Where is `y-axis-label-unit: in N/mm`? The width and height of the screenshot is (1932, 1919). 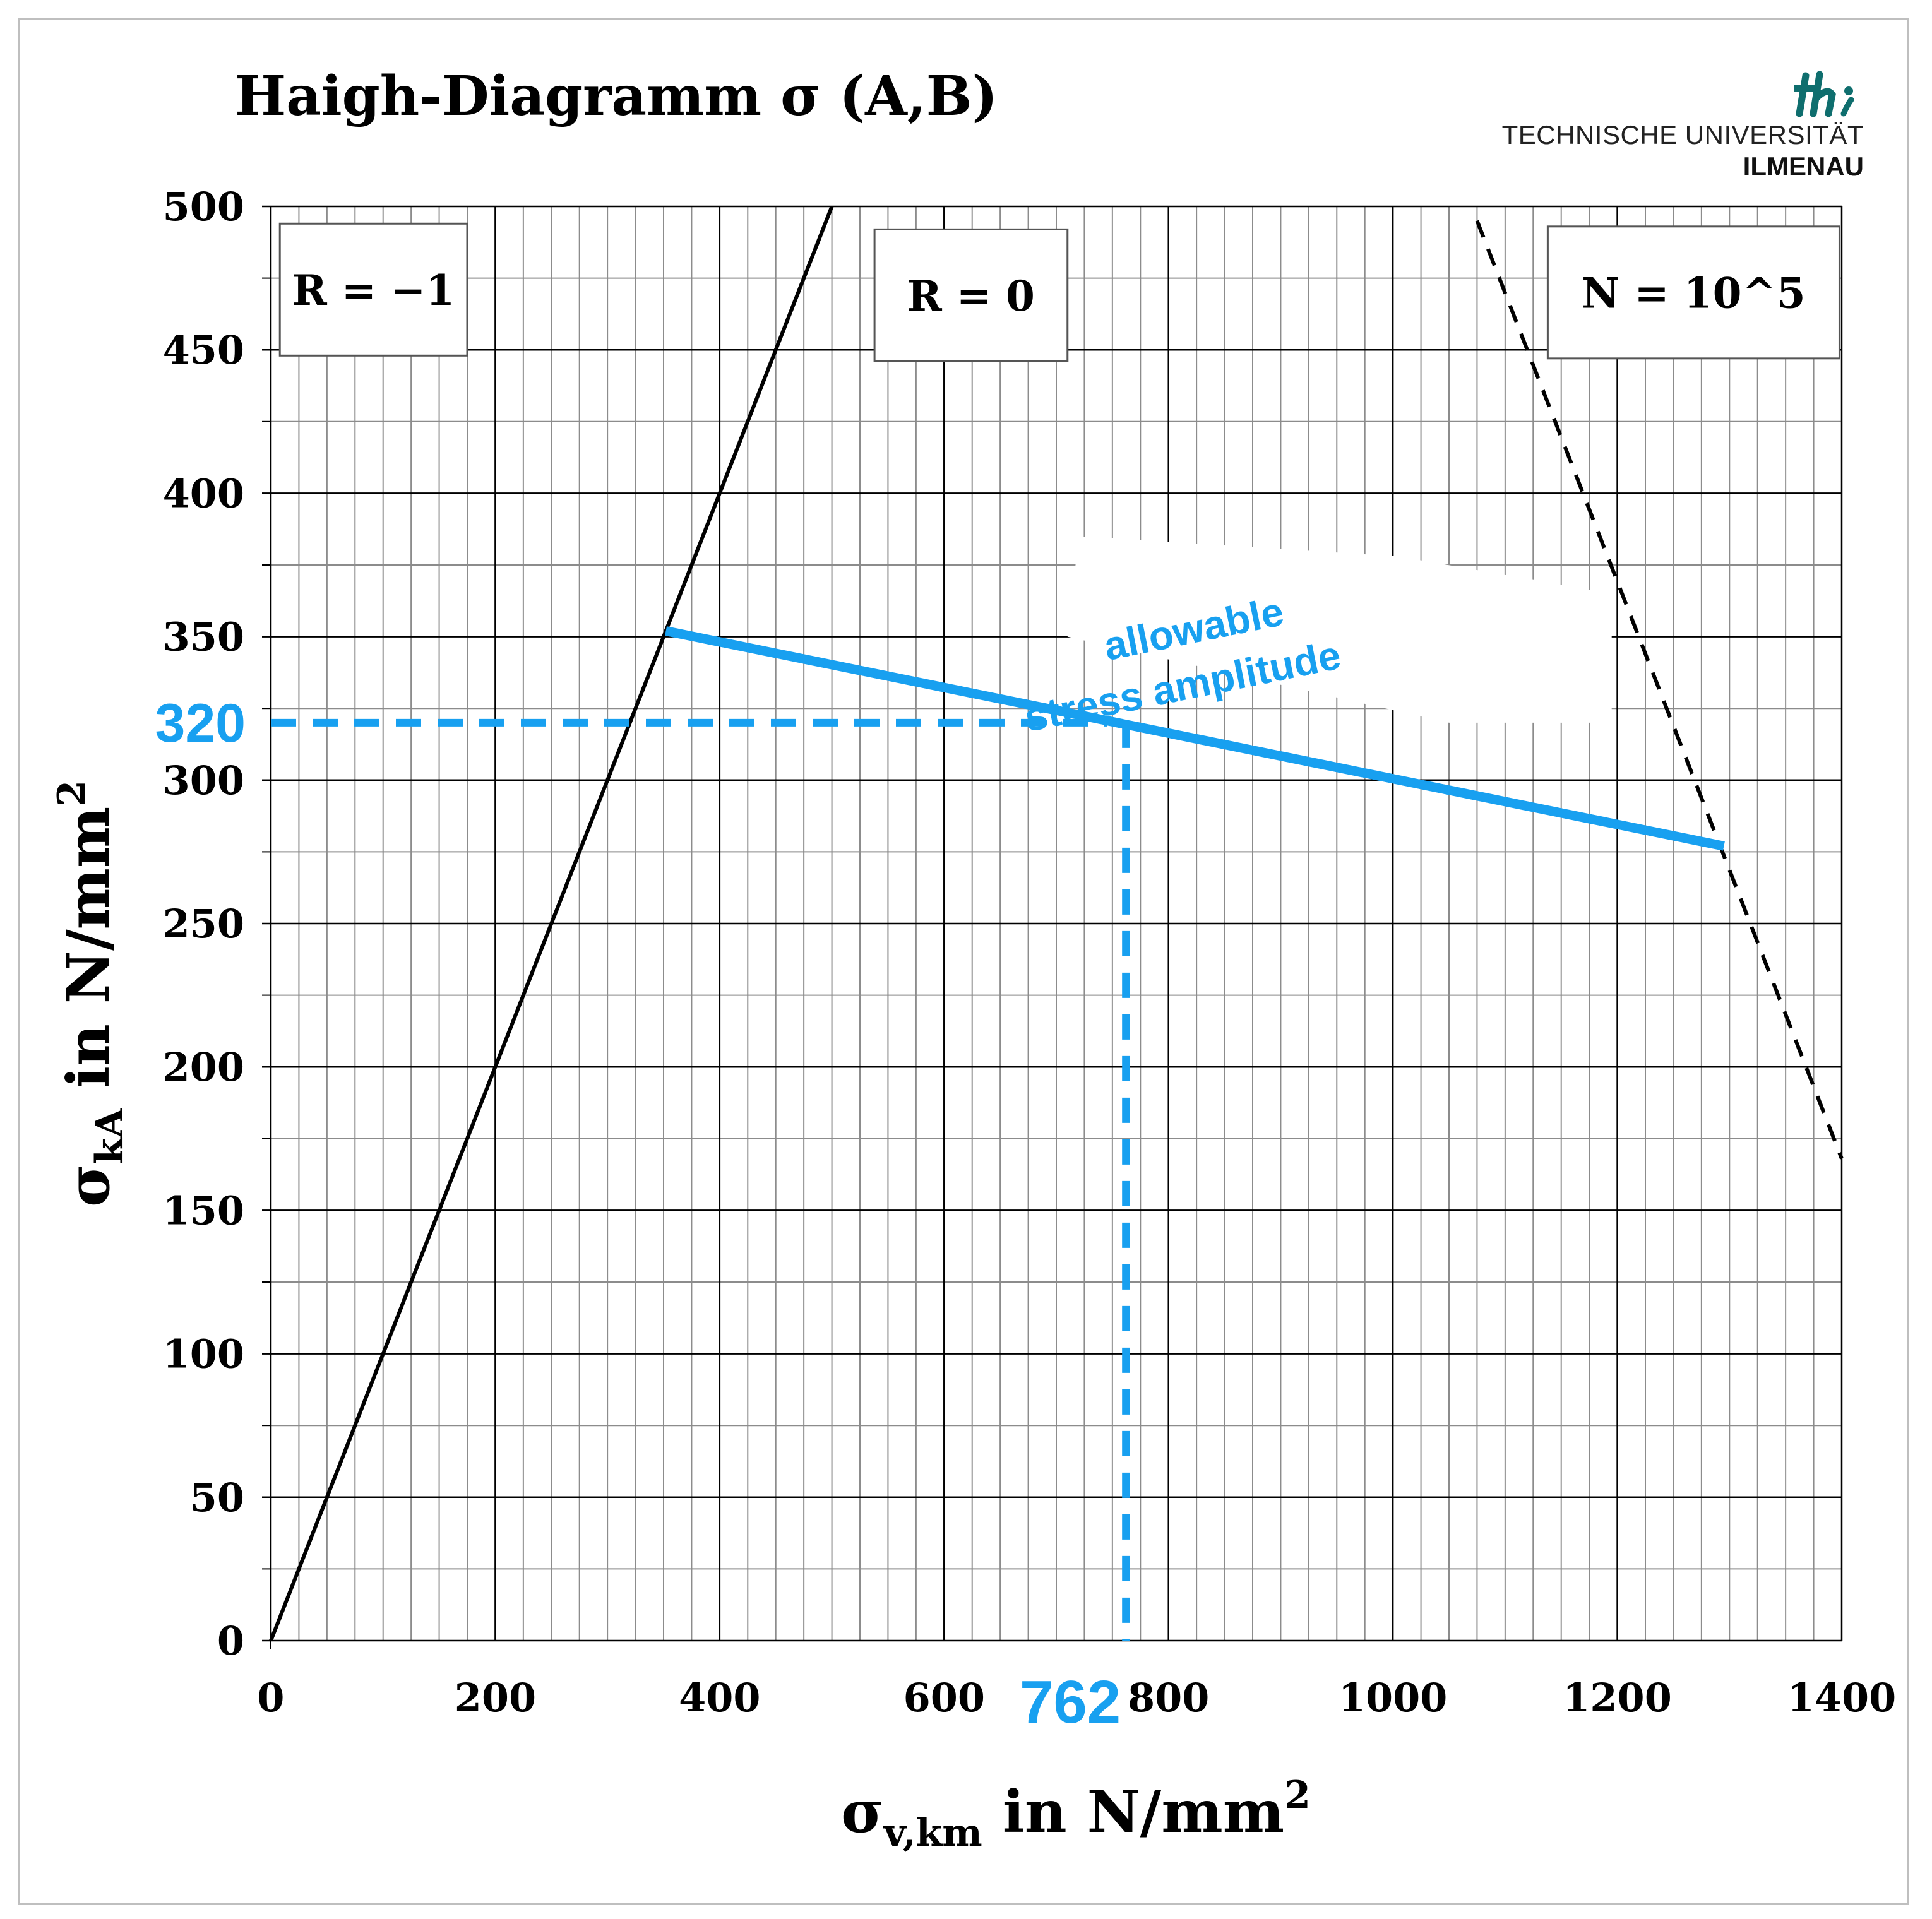
y-axis-label-unit: in N/mm is located at coordinates (88, 957).